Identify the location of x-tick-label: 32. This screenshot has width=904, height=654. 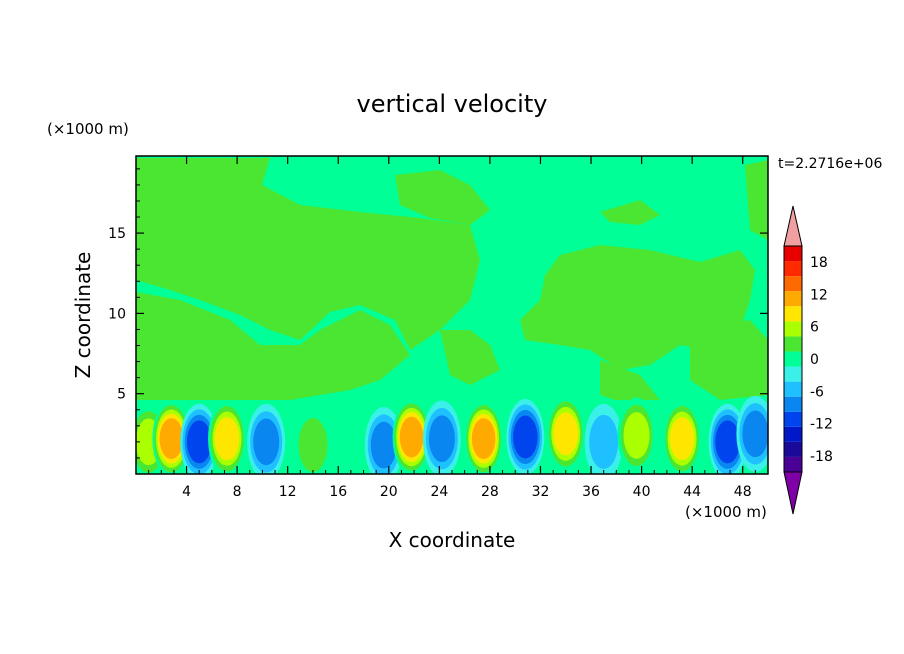
(541, 492).